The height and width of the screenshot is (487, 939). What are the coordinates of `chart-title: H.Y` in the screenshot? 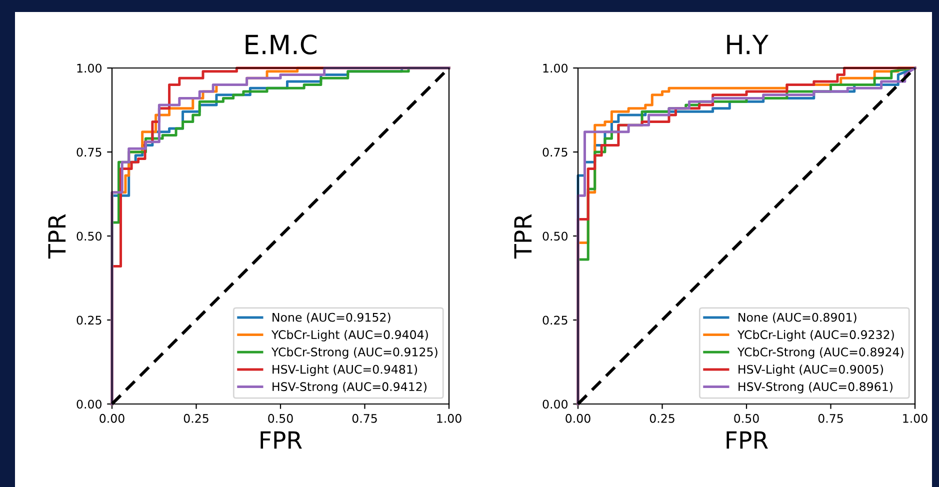 It's located at (747, 44).